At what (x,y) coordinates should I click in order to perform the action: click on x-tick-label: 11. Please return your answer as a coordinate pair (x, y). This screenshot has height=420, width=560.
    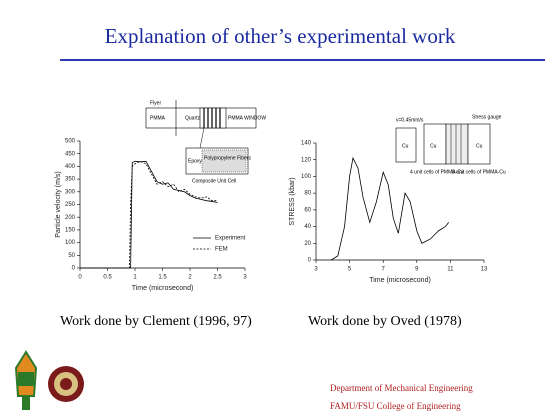
    Looking at the image, I should click on (450, 270).